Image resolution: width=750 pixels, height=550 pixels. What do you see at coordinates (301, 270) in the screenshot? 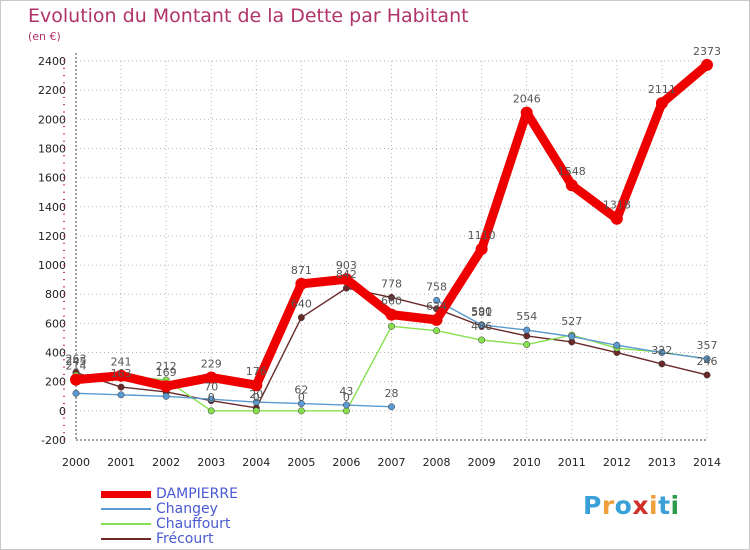
I see `data-label-dampierre: 871` at bounding box center [301, 270].